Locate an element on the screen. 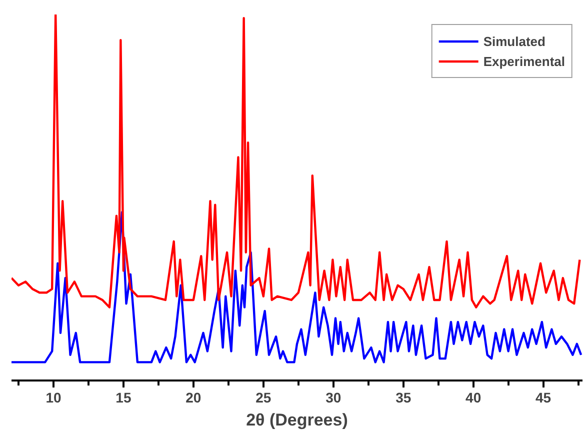  x-tick-label: 10 is located at coordinates (54, 398).